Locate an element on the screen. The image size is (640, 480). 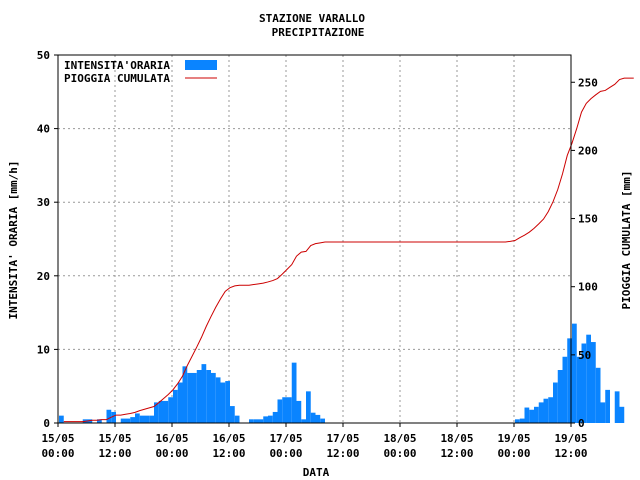
right-tick-label: 50 is located at coordinates (584, 355).